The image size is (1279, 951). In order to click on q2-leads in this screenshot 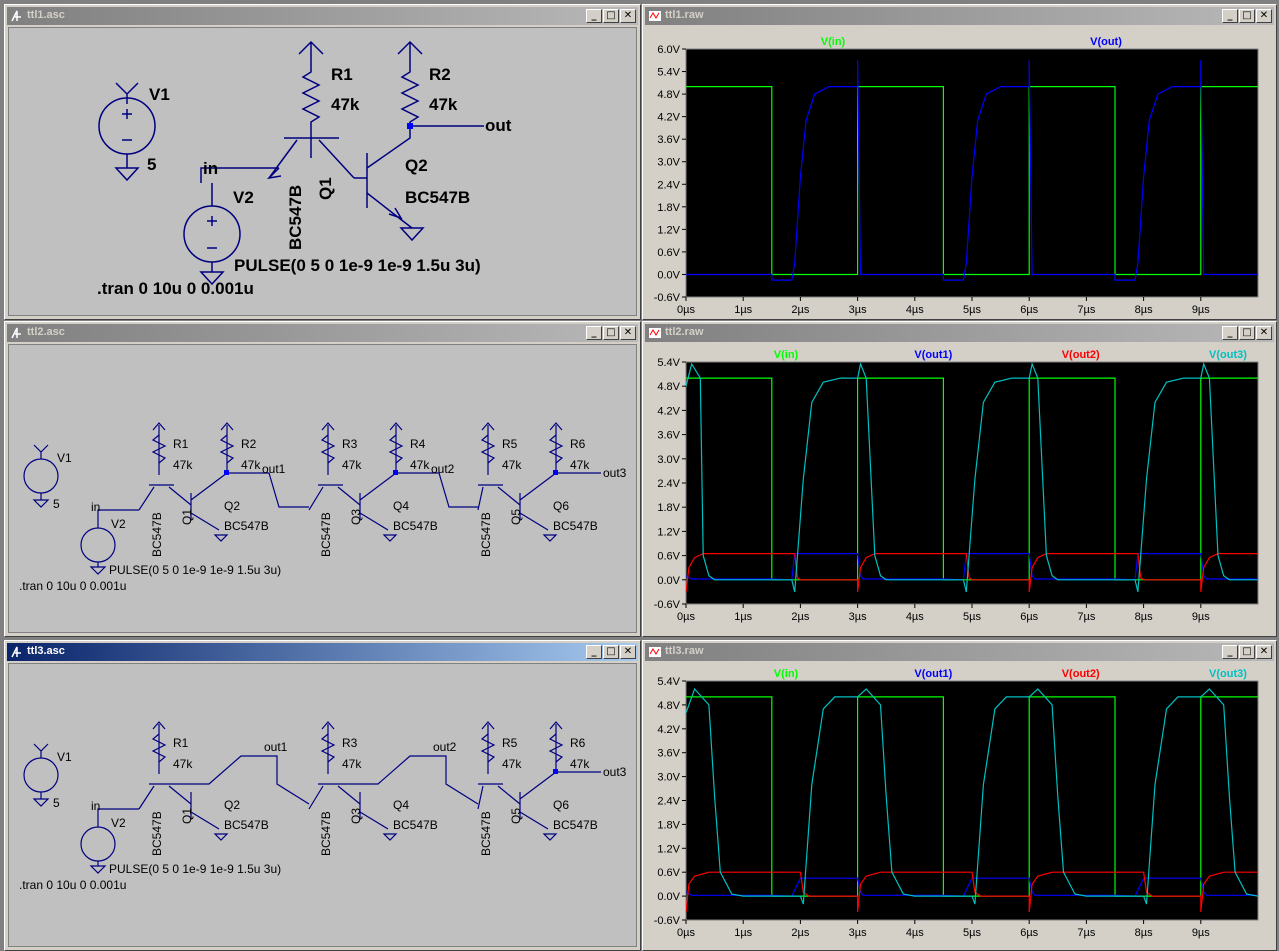, I will do `click(388, 172)`.